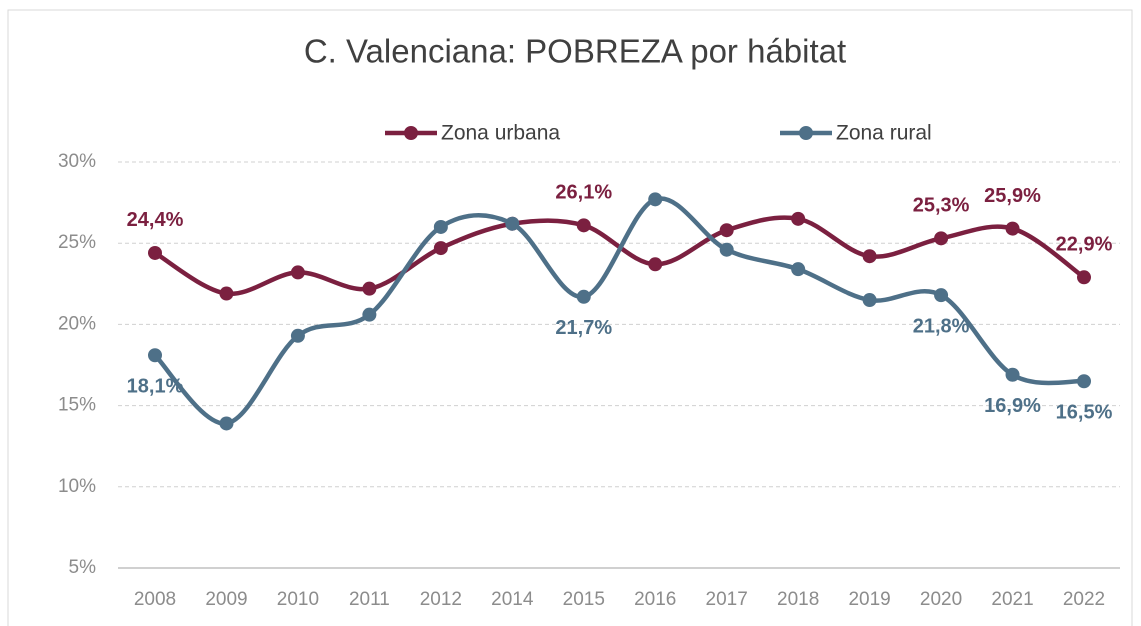 The height and width of the screenshot is (626, 1141). I want to click on x-tick-label: 2014, so click(512, 599).